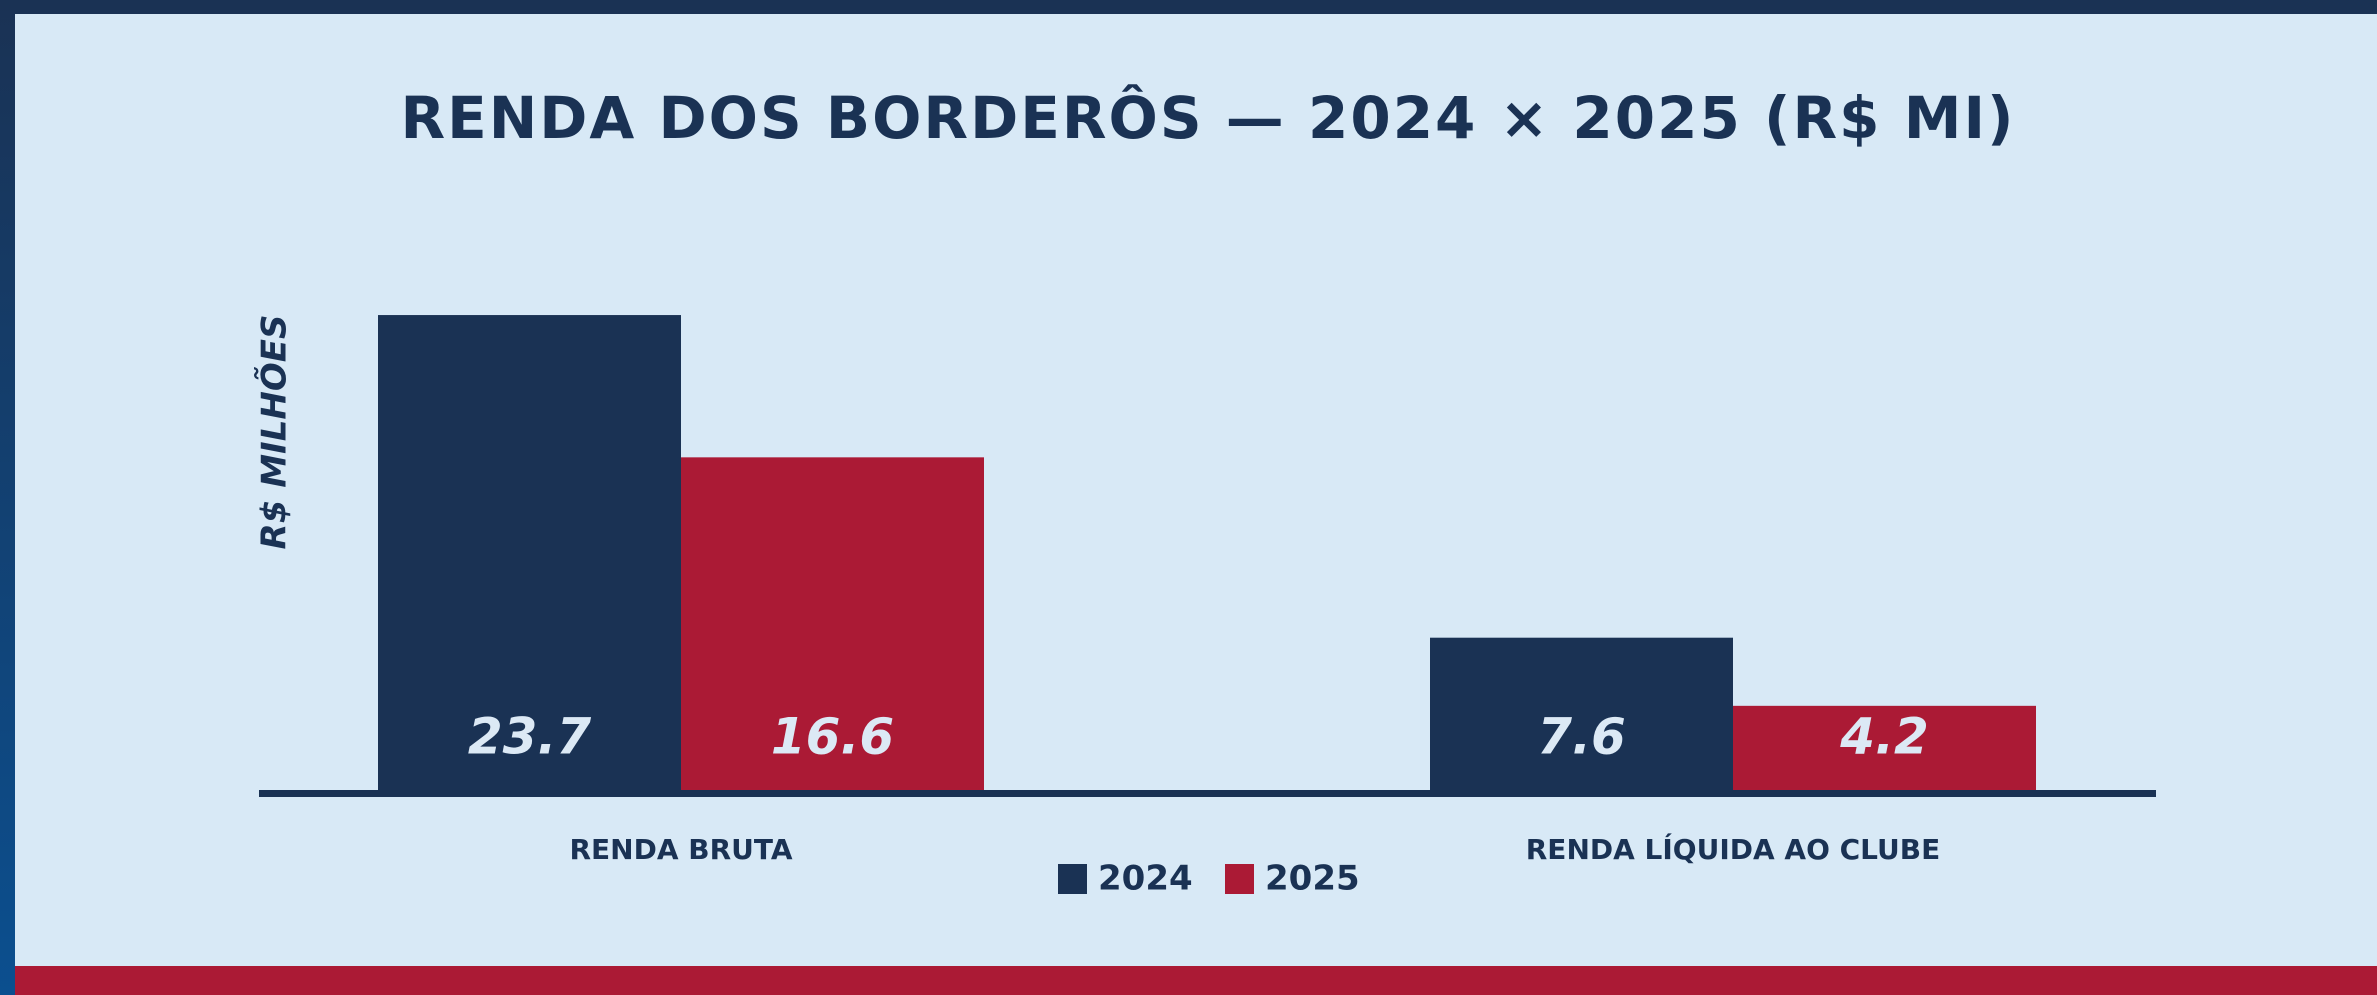 This screenshot has width=2377, height=995. Describe the element at coordinates (1207, 117) in the screenshot. I see `chart-title: RENDA DOS BORDERÔS — 2024 × 2025 (R$ MI)` at that location.